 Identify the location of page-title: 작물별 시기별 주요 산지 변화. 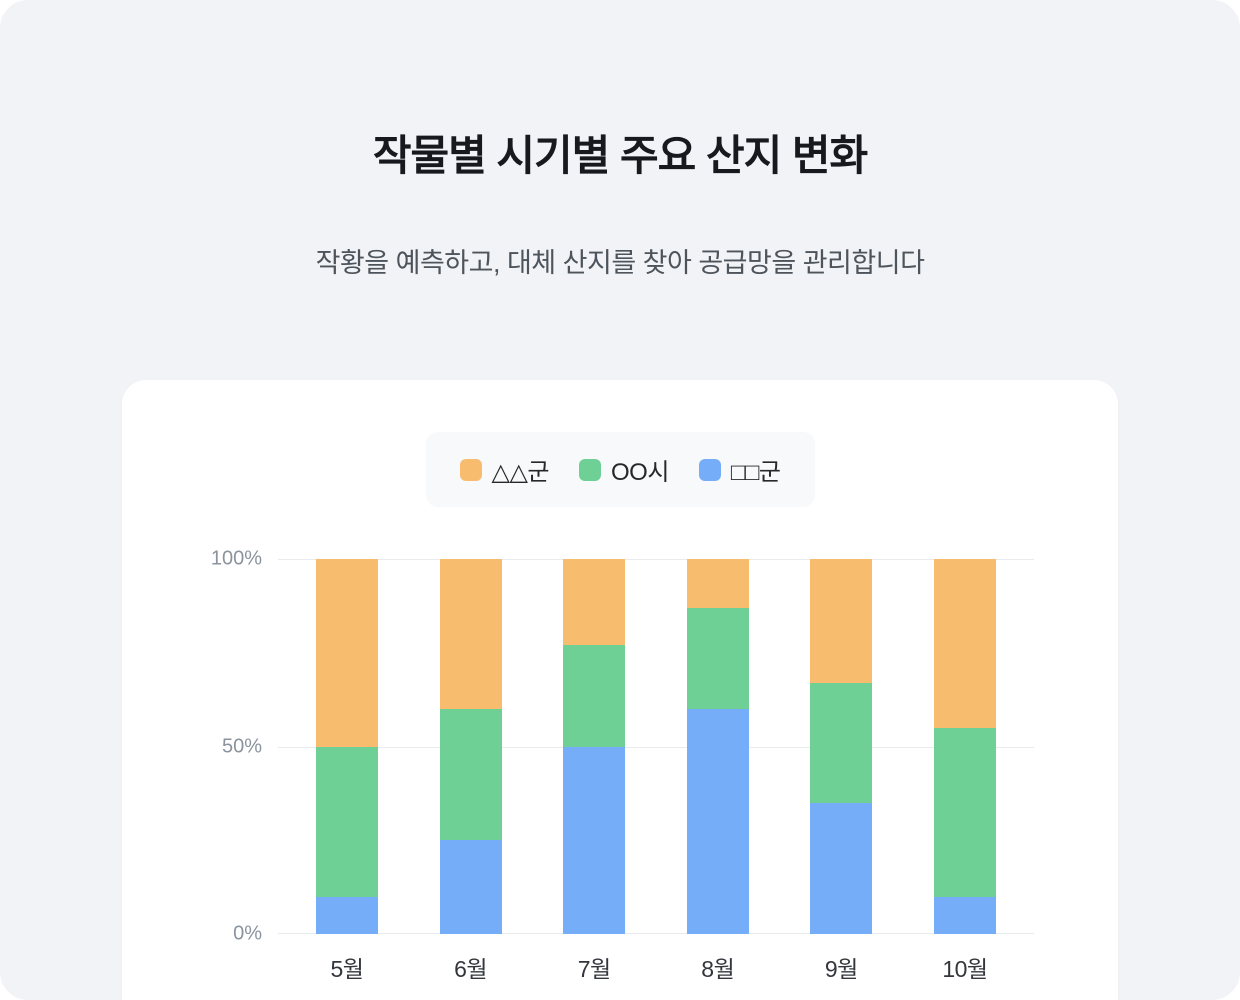
(620, 155).